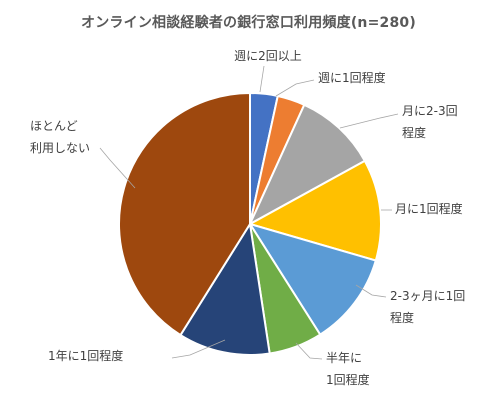 The image size is (497, 410). Describe the element at coordinates (60, 137) in the screenshot. I see `slice-label-8: ほとんど利用しない` at that location.